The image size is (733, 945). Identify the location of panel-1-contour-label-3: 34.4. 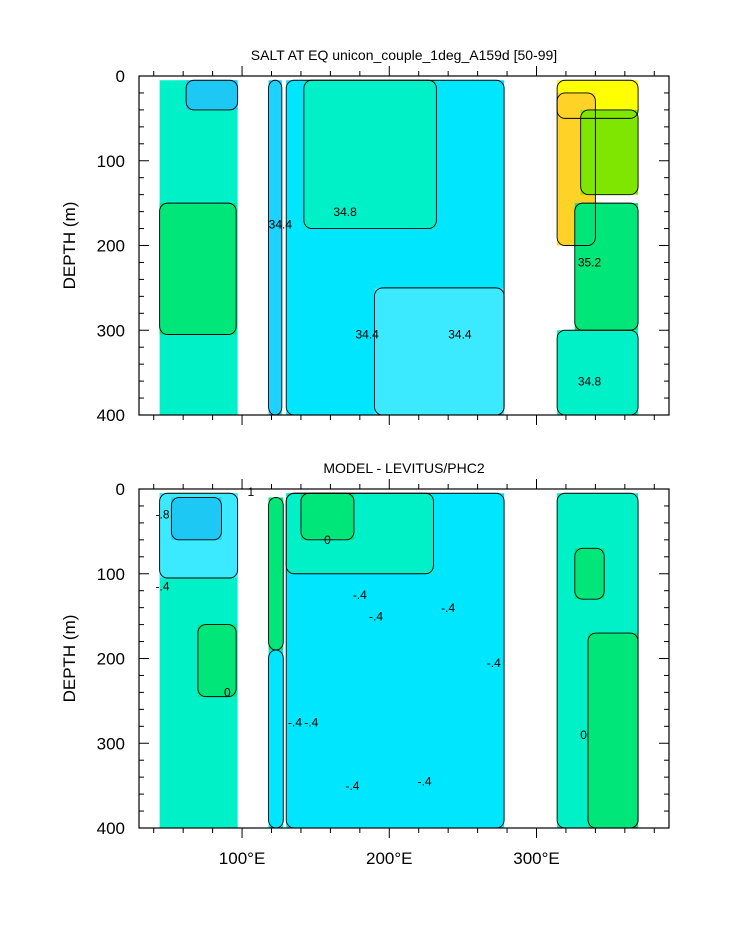
(368, 335).